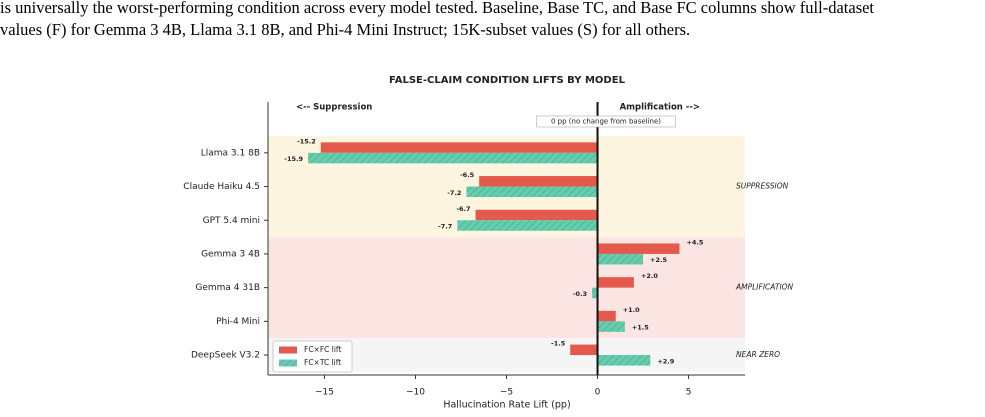  I want to click on value-label: -0.3, so click(580, 294).